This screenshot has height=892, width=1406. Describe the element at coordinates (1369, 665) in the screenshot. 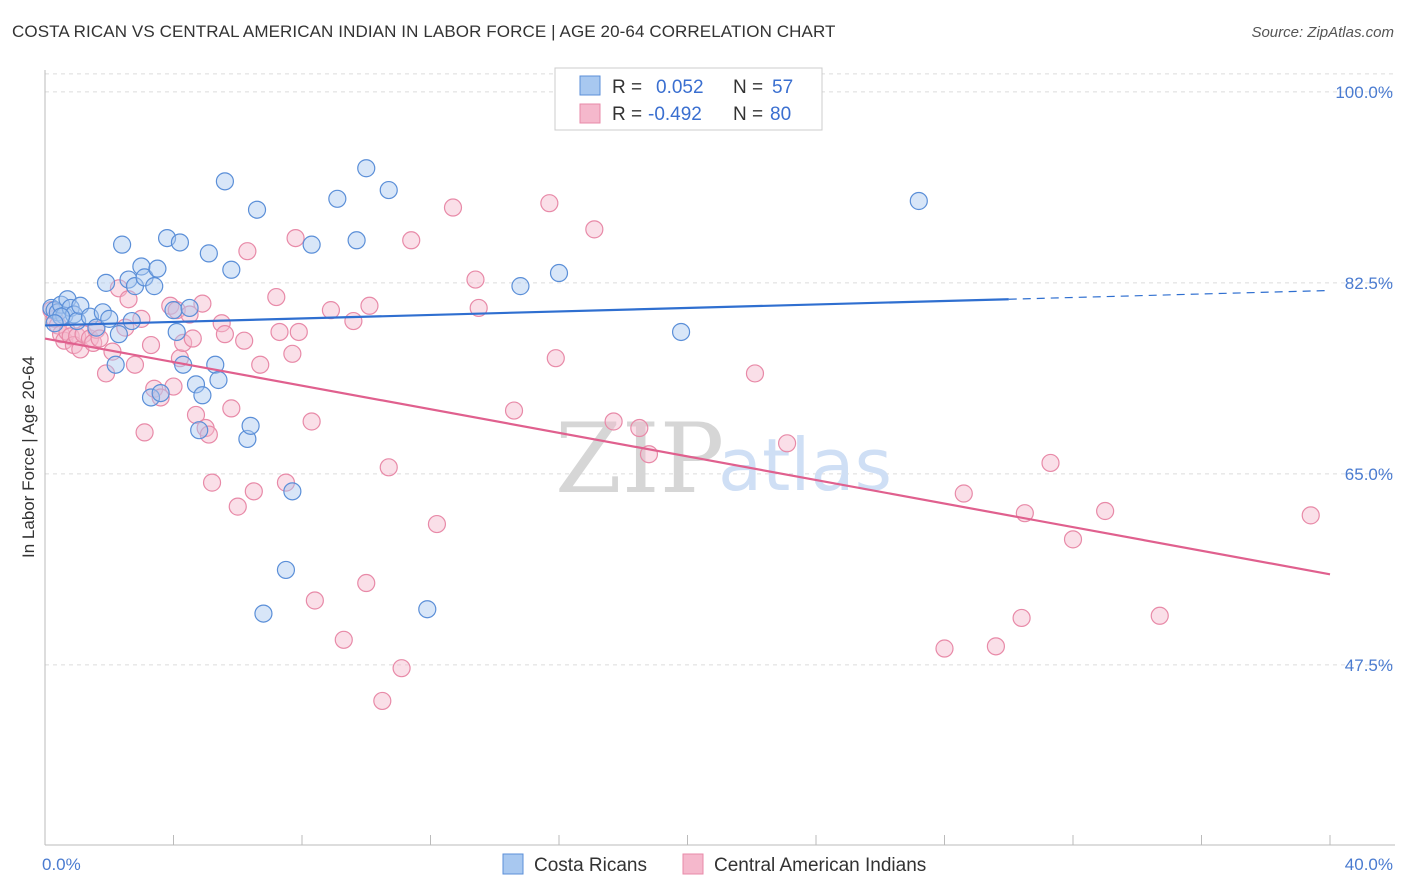

I see `y-tick-label-0: 47.5%` at that location.